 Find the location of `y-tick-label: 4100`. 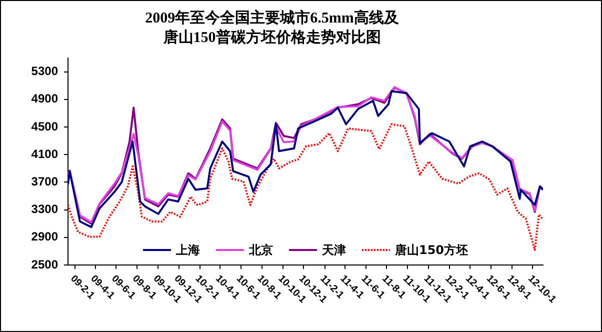

y-tick-label: 4100 is located at coordinates (44, 153).